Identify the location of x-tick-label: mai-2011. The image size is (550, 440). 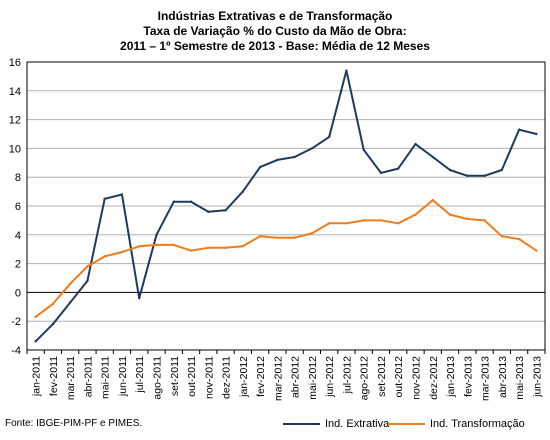
(106, 377).